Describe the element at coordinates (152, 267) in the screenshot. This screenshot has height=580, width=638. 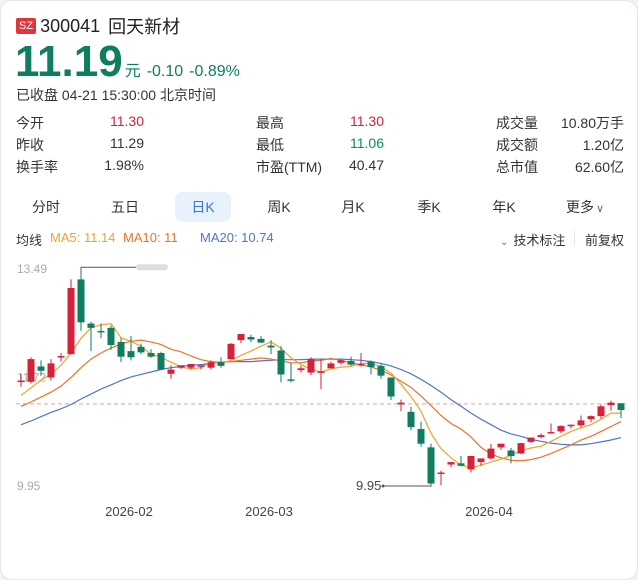
I see `max-marker-label` at that location.